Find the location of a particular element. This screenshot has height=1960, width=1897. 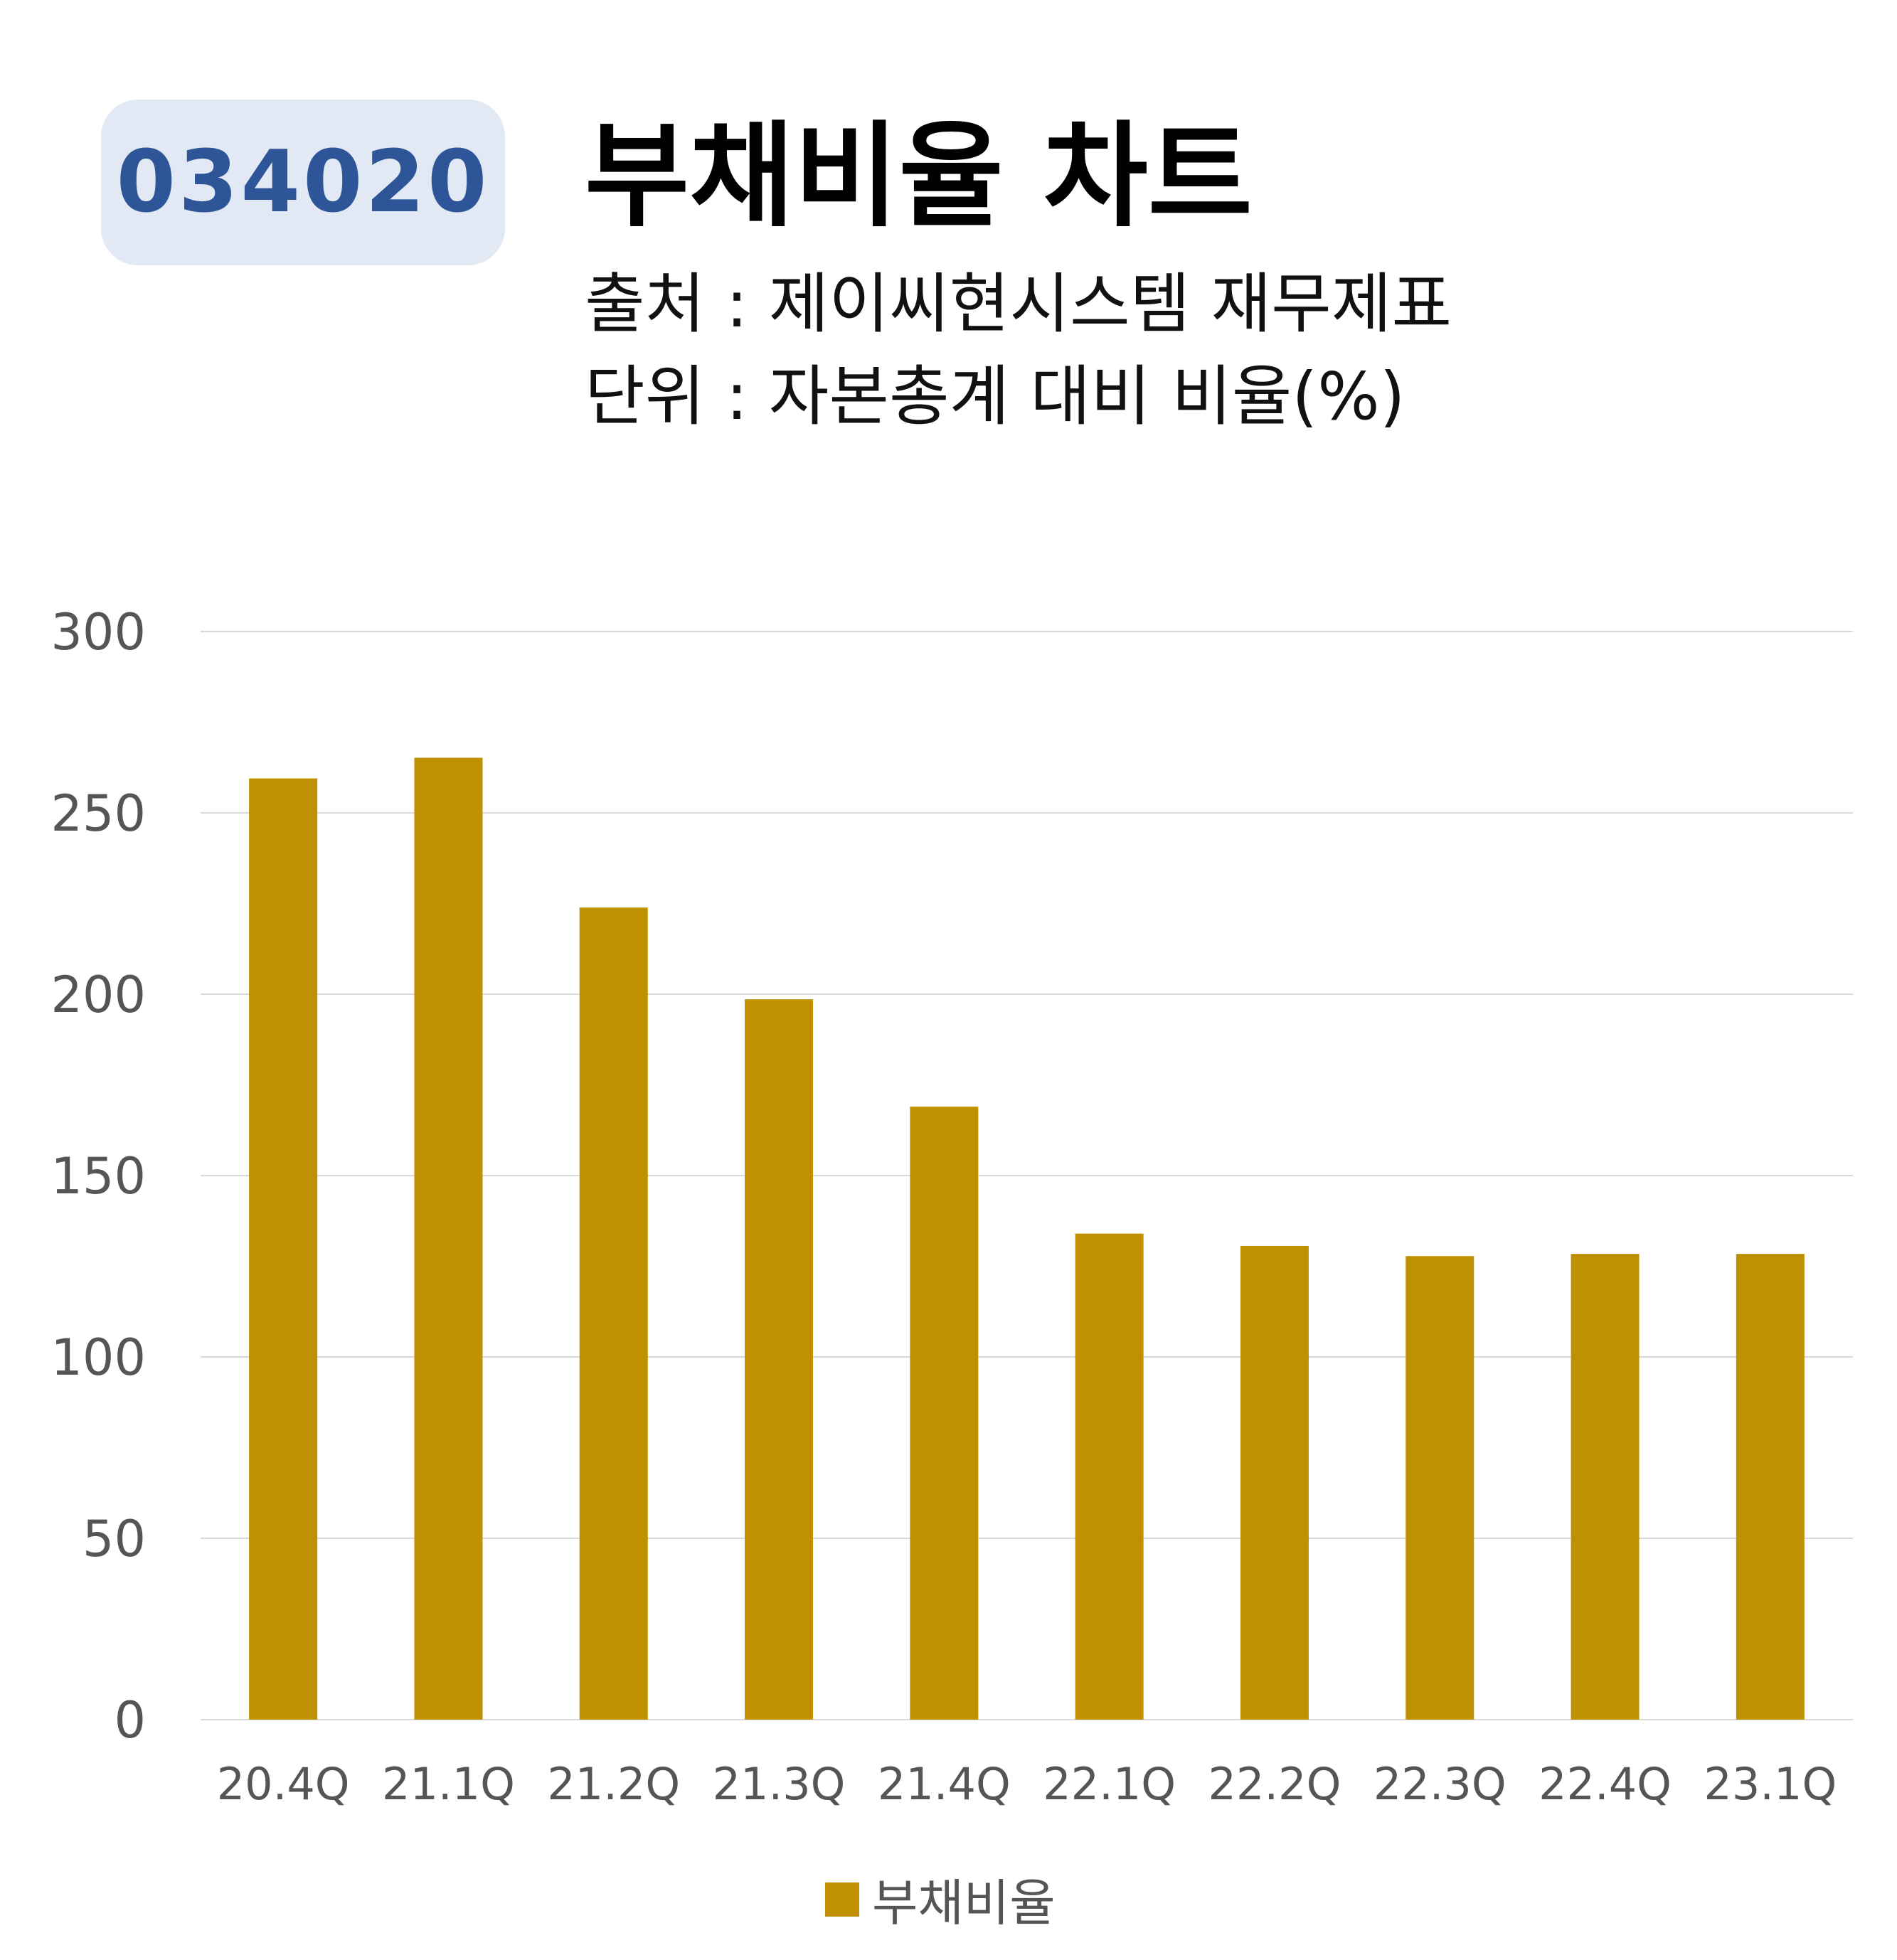

y-tick-label: 300 is located at coordinates (99, 632).